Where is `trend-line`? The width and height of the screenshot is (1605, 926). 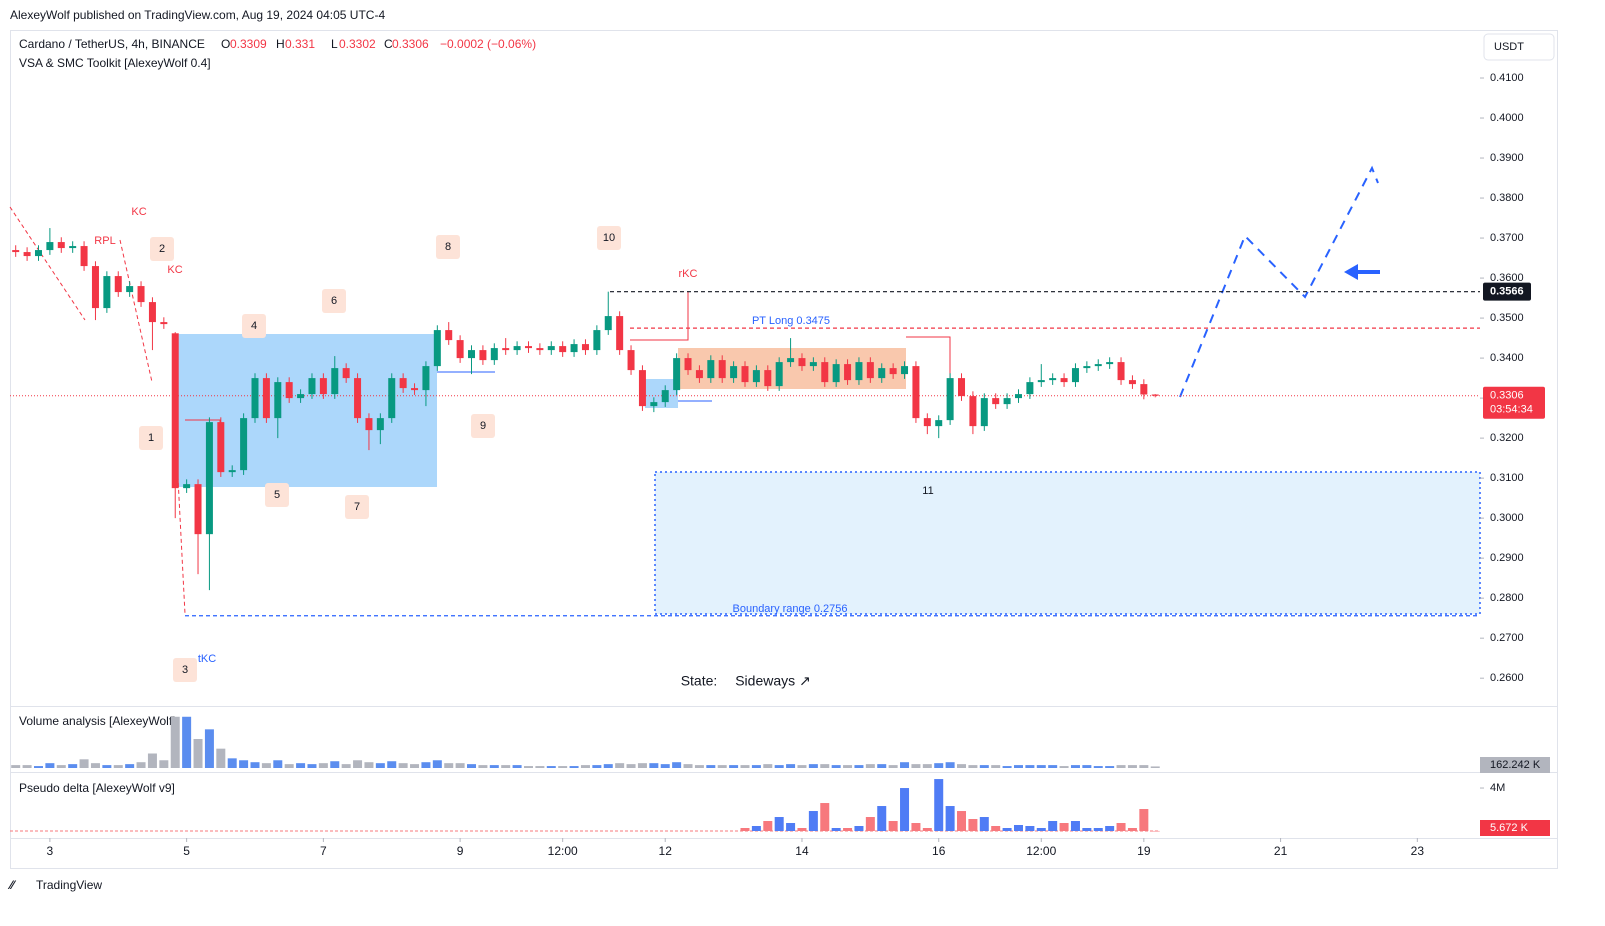
trend-line is located at coordinates (180, 517).